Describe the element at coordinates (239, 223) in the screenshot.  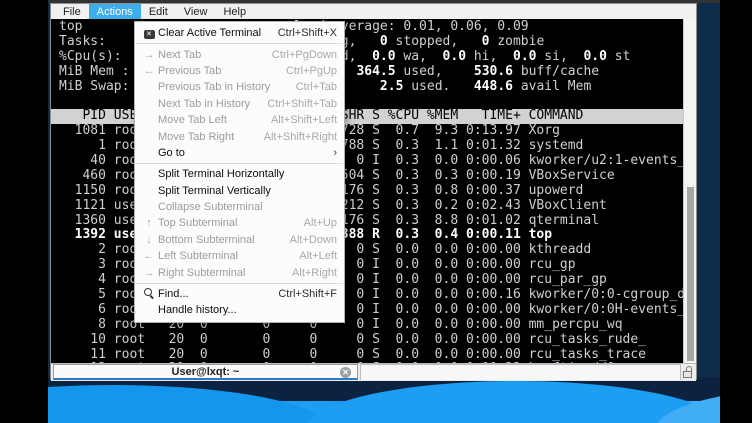
I see `menu-item-top-subterminal: ↑ Top Subterminal Alt+Up` at that location.